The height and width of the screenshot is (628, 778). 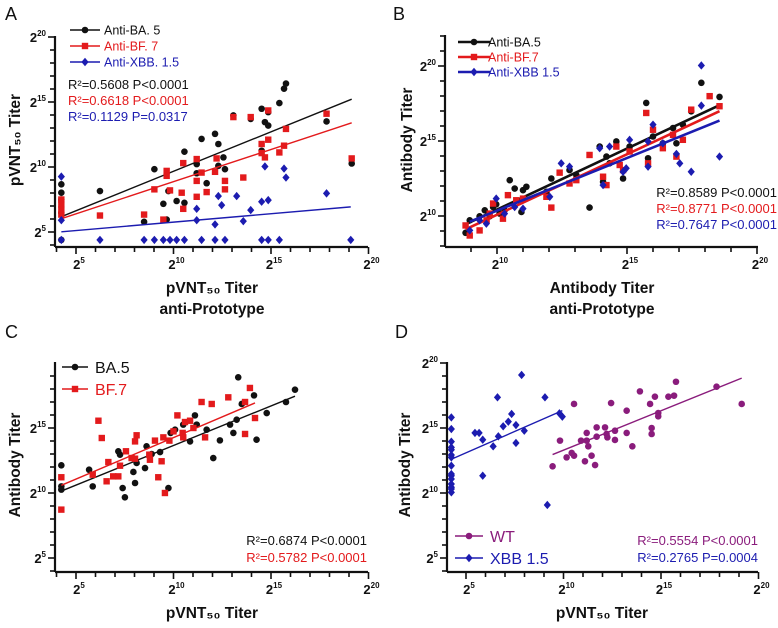 I want to click on series-wt, so click(x=647, y=423).